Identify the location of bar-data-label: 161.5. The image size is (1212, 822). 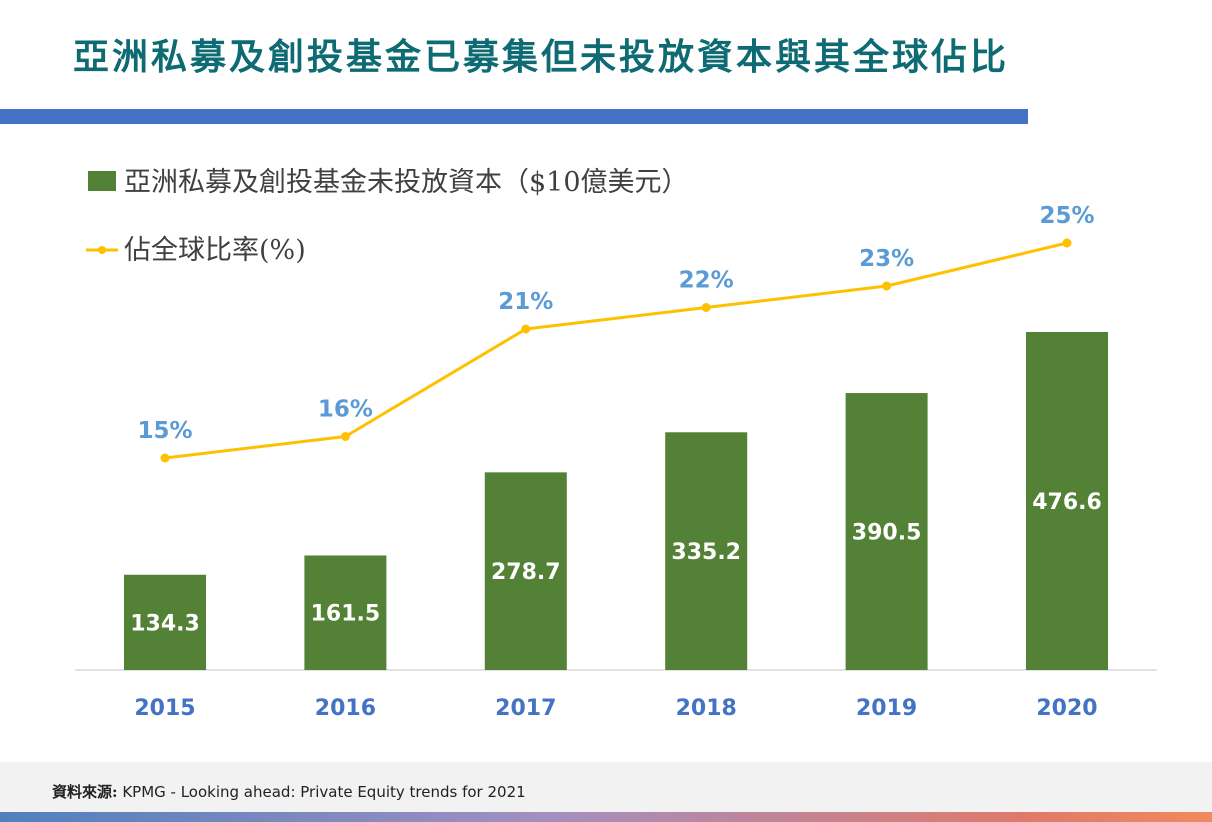
(346, 614).